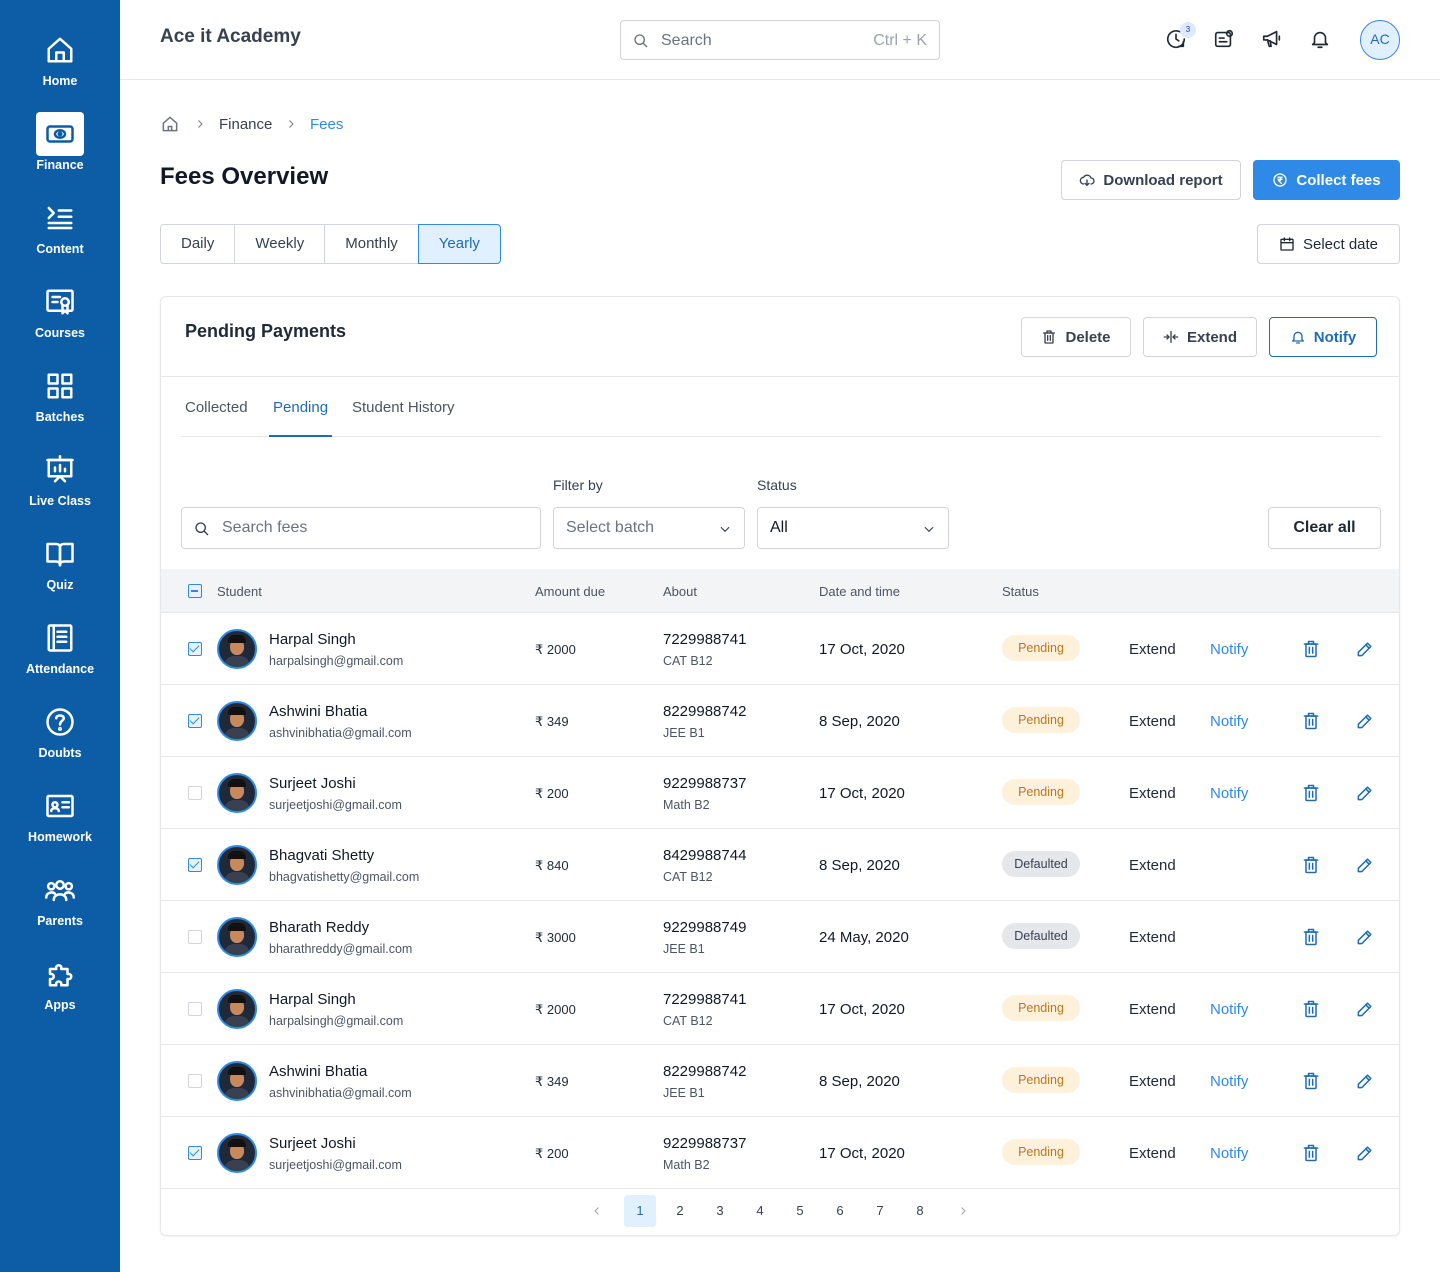 The width and height of the screenshot is (1440, 1272). What do you see at coordinates (800, 1210) in the screenshot?
I see `page-5: 5` at bounding box center [800, 1210].